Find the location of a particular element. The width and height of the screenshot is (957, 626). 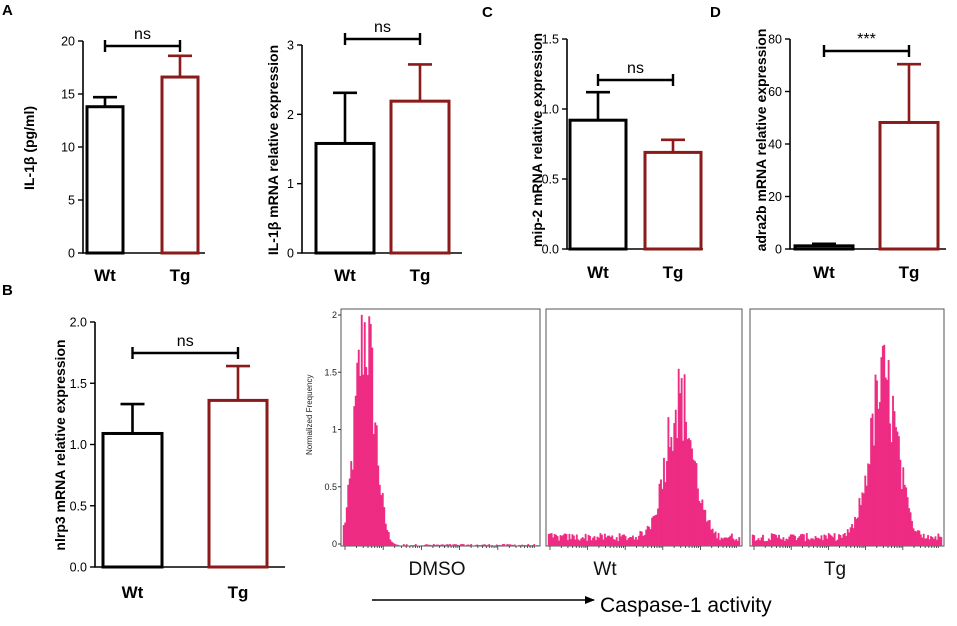

chart-il1b-mrna: 0 1 2 3 IL-1β mRNA relative expression Wt Tg ns is located at coordinates (363, 152).